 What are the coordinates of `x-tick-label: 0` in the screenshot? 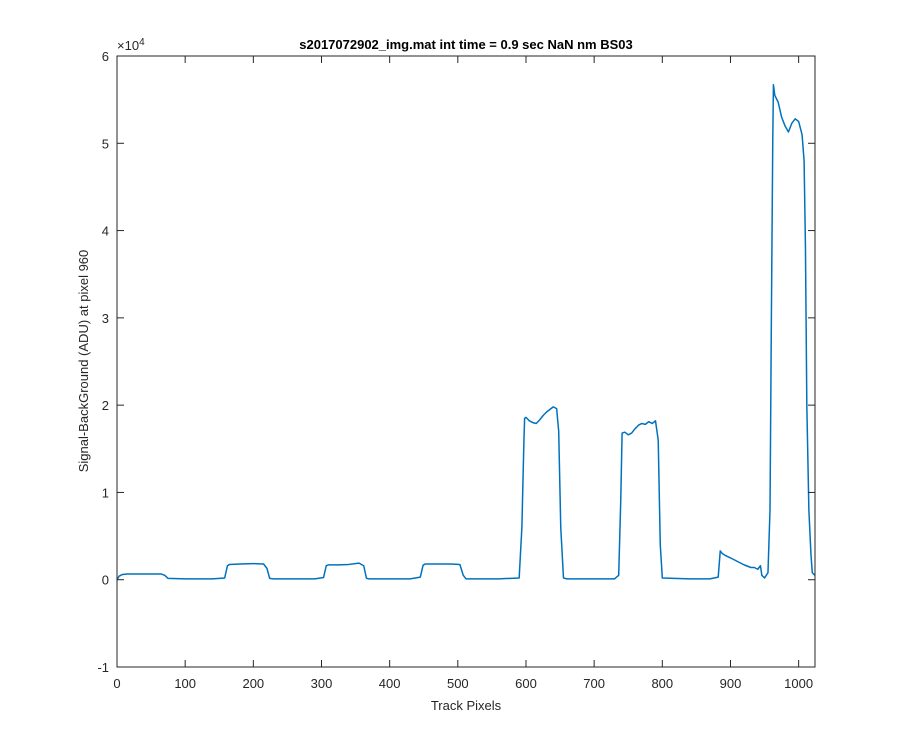 It's located at (116, 683).